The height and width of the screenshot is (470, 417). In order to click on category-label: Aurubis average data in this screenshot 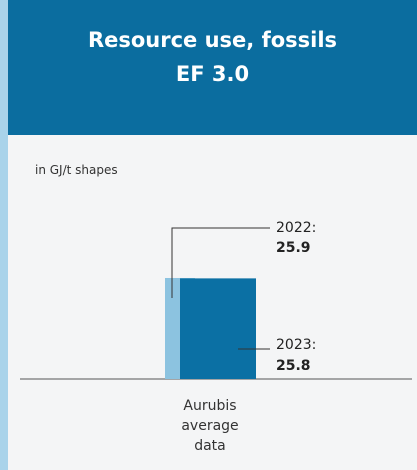, I will do `click(210, 426)`.